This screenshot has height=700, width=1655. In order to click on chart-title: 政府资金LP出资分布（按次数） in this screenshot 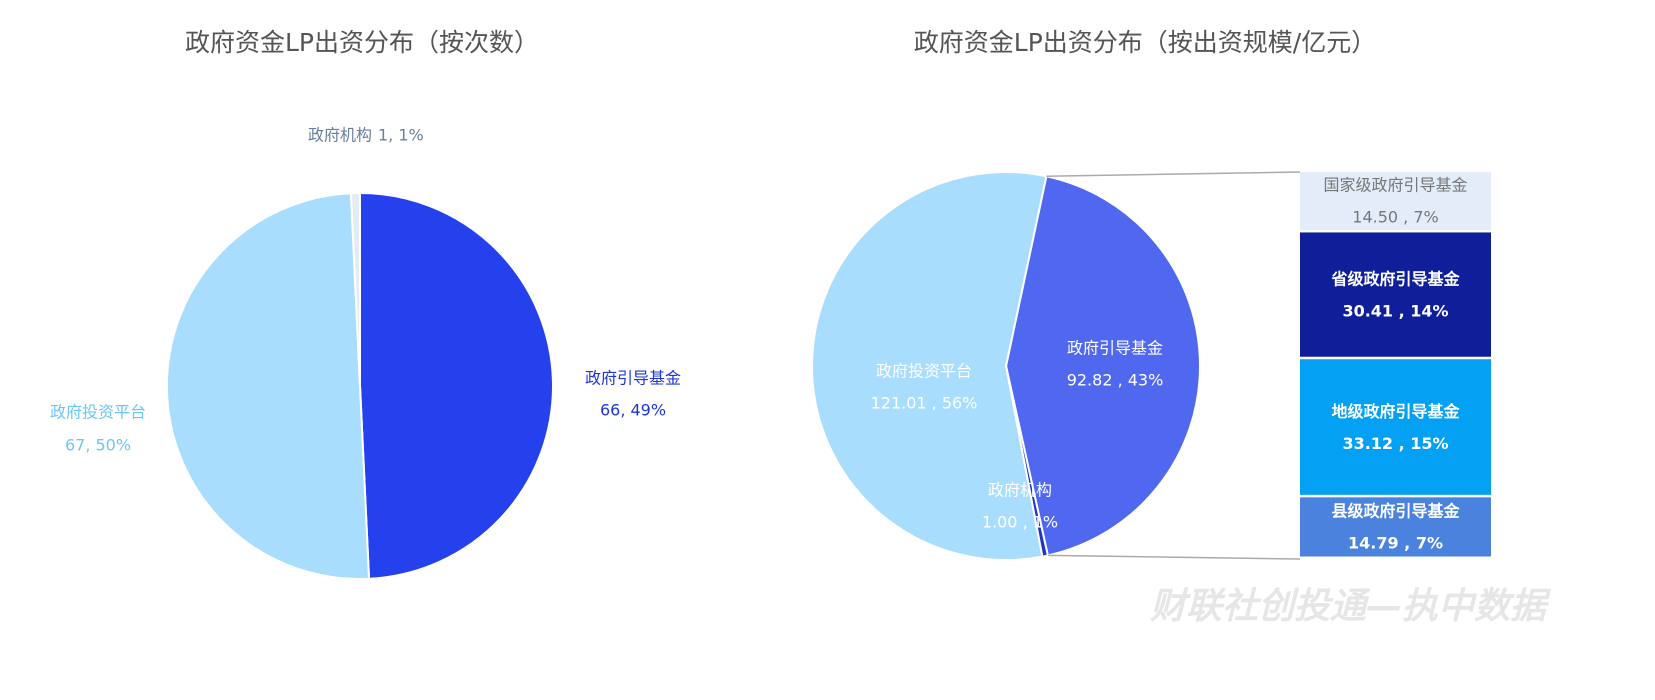, I will do `click(362, 42)`.